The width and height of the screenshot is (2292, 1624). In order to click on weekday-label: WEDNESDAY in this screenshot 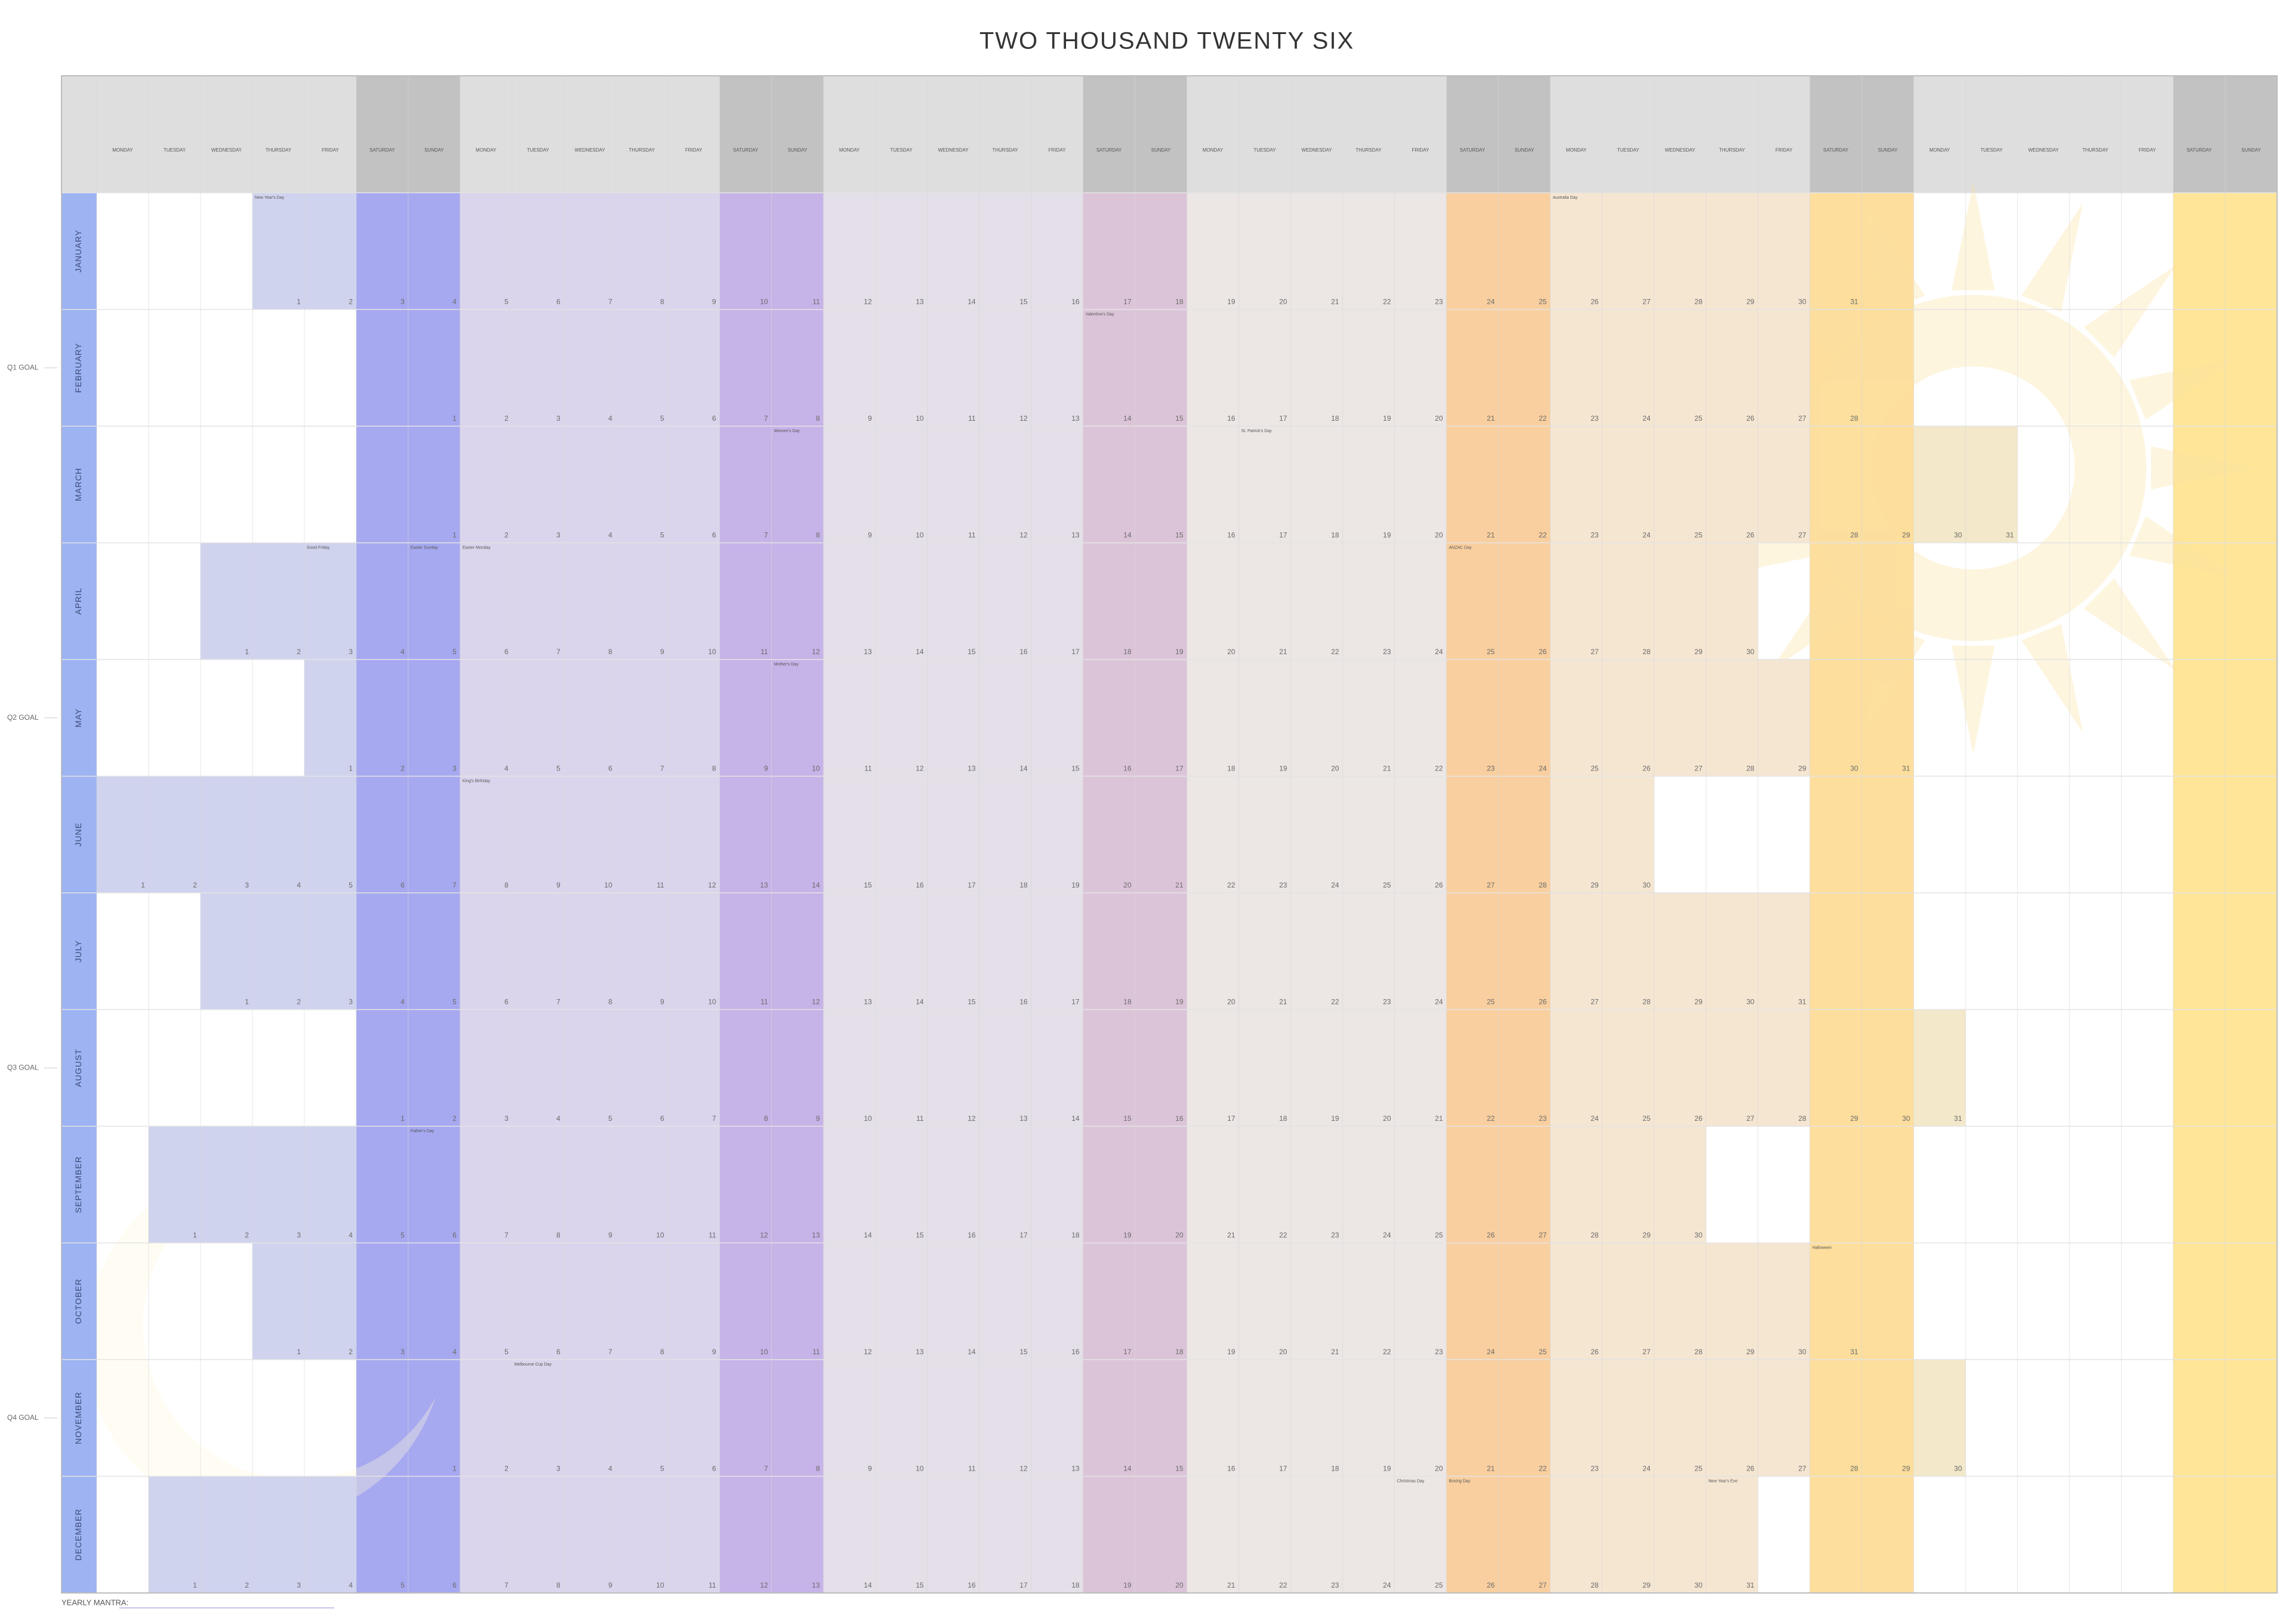, I will do `click(591, 150)`.